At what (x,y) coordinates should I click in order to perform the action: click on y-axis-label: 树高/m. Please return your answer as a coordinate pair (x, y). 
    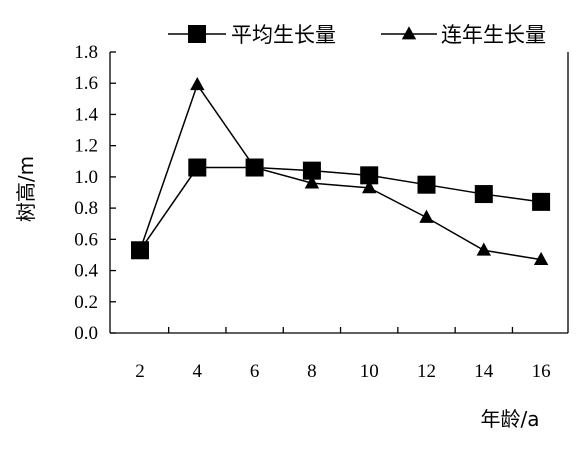
    Looking at the image, I should click on (26, 189).